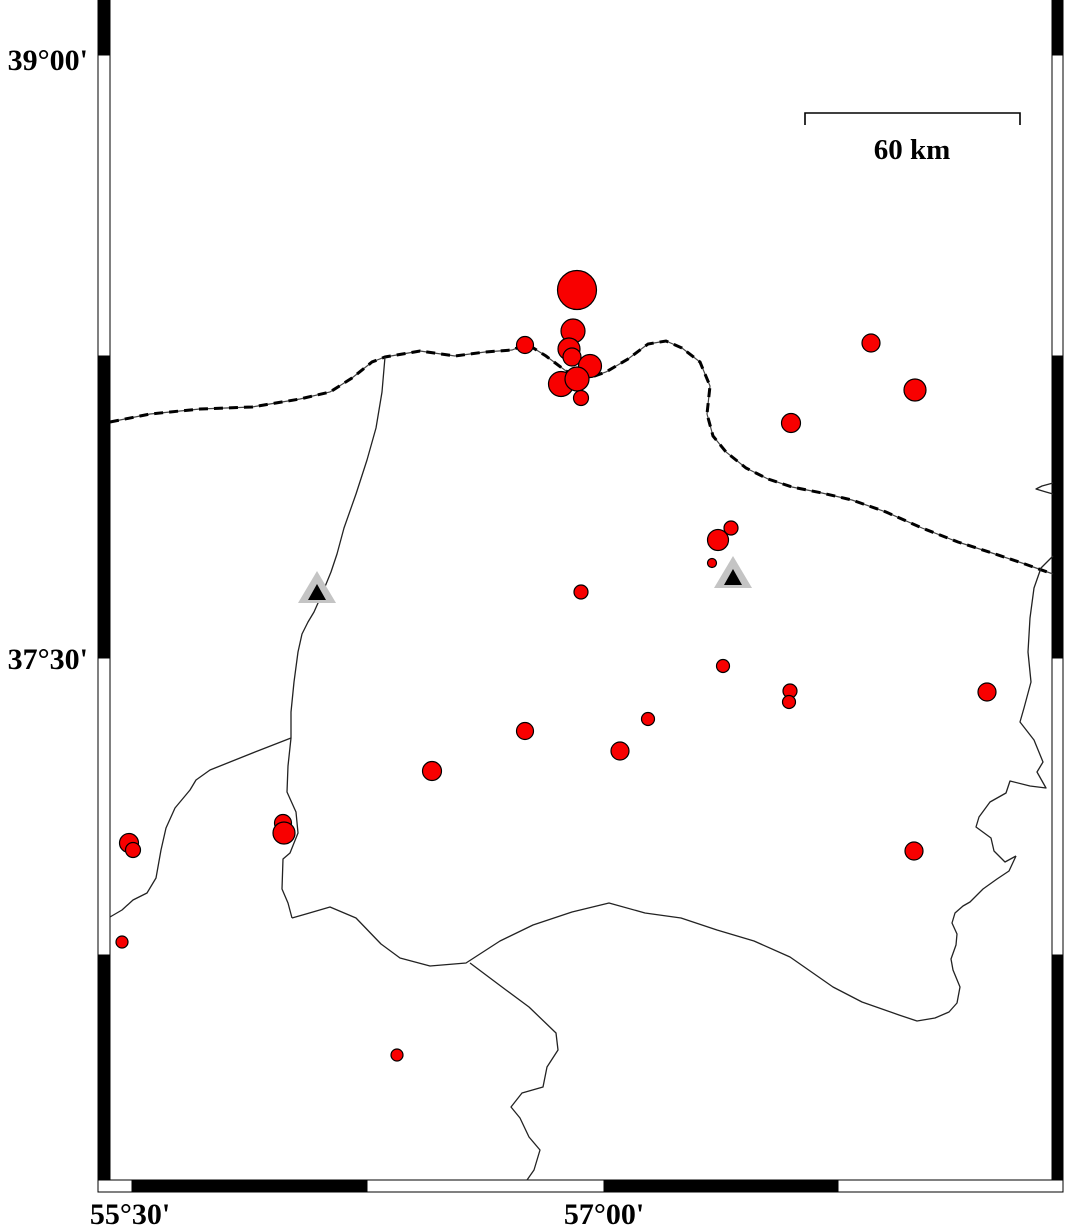 Image resolution: width=1066 pixels, height=1229 pixels. Describe the element at coordinates (48, 659) in the screenshot. I see `latitude-label-37-30: 37°30'` at that location.